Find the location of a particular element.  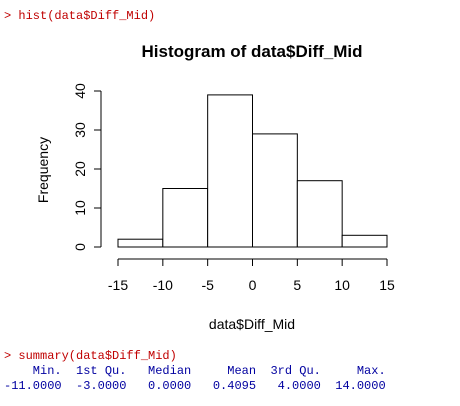

x-tick-label-5: 10 is located at coordinates (342, 285).